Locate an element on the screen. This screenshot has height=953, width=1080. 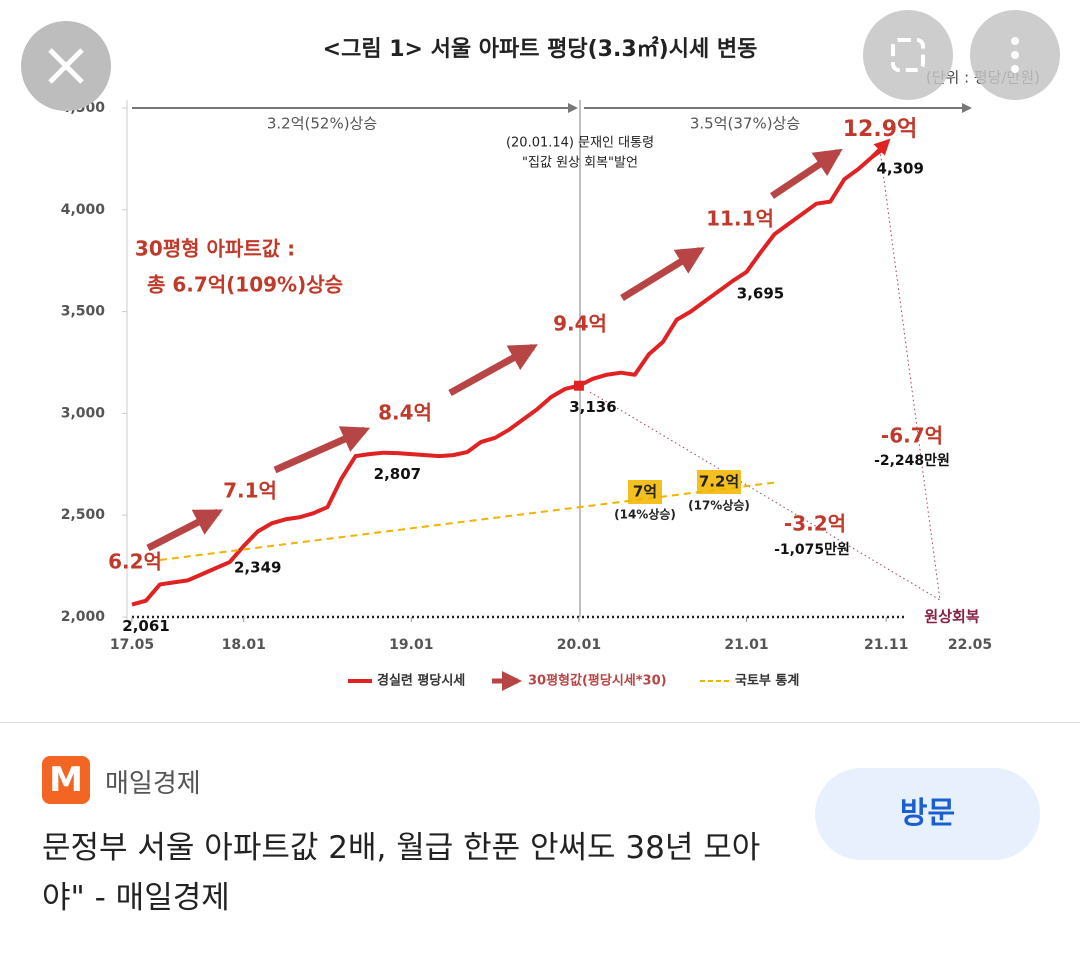
visit-button: 방문 is located at coordinates (927, 814).